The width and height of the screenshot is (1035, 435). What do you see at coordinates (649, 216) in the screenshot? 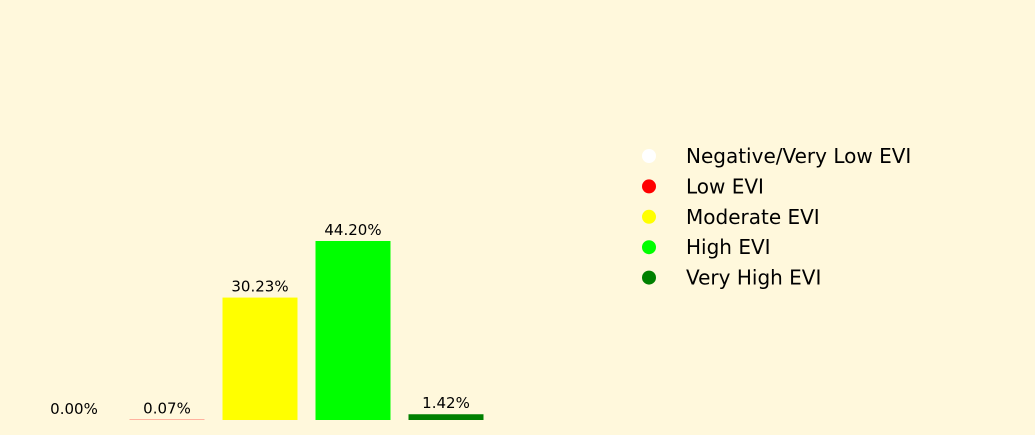
I see `legend-marker-moderate-evi` at bounding box center [649, 216].